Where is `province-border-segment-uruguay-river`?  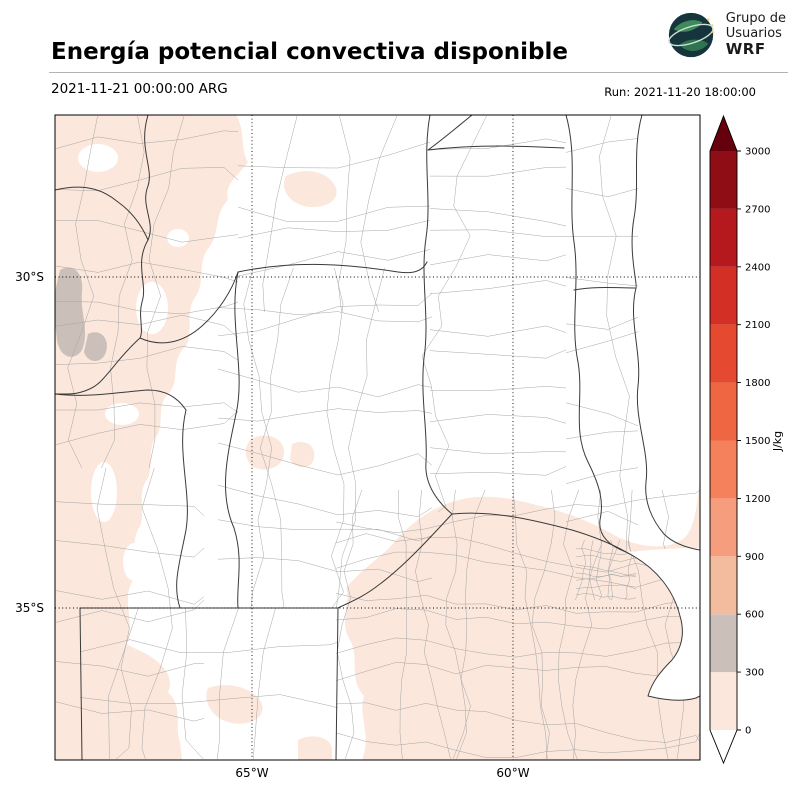 province-border-segment-uruguay-river is located at coordinates (665, 333).